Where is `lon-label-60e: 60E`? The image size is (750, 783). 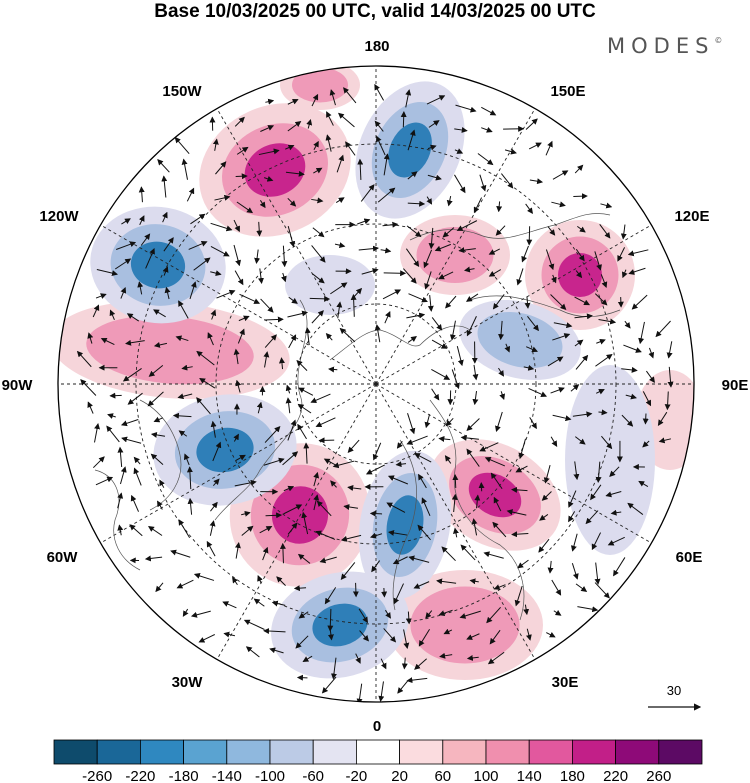
lon-label-60e: 60E is located at coordinates (689, 557).